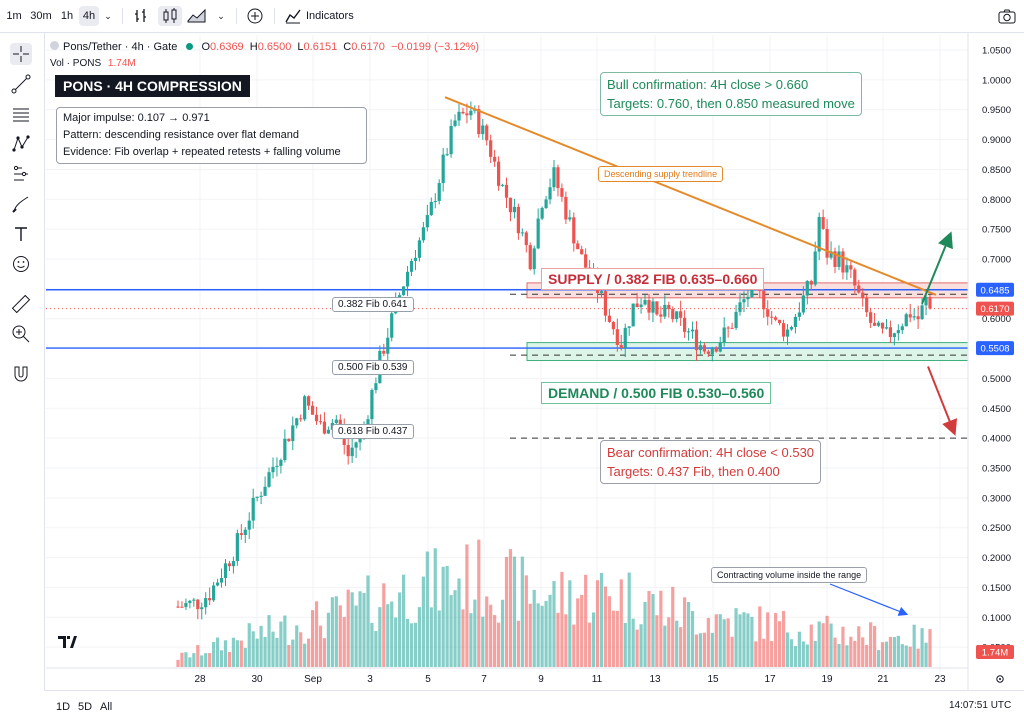  Describe the element at coordinates (255, 16) in the screenshot. I see `add-compare-icon` at that location.